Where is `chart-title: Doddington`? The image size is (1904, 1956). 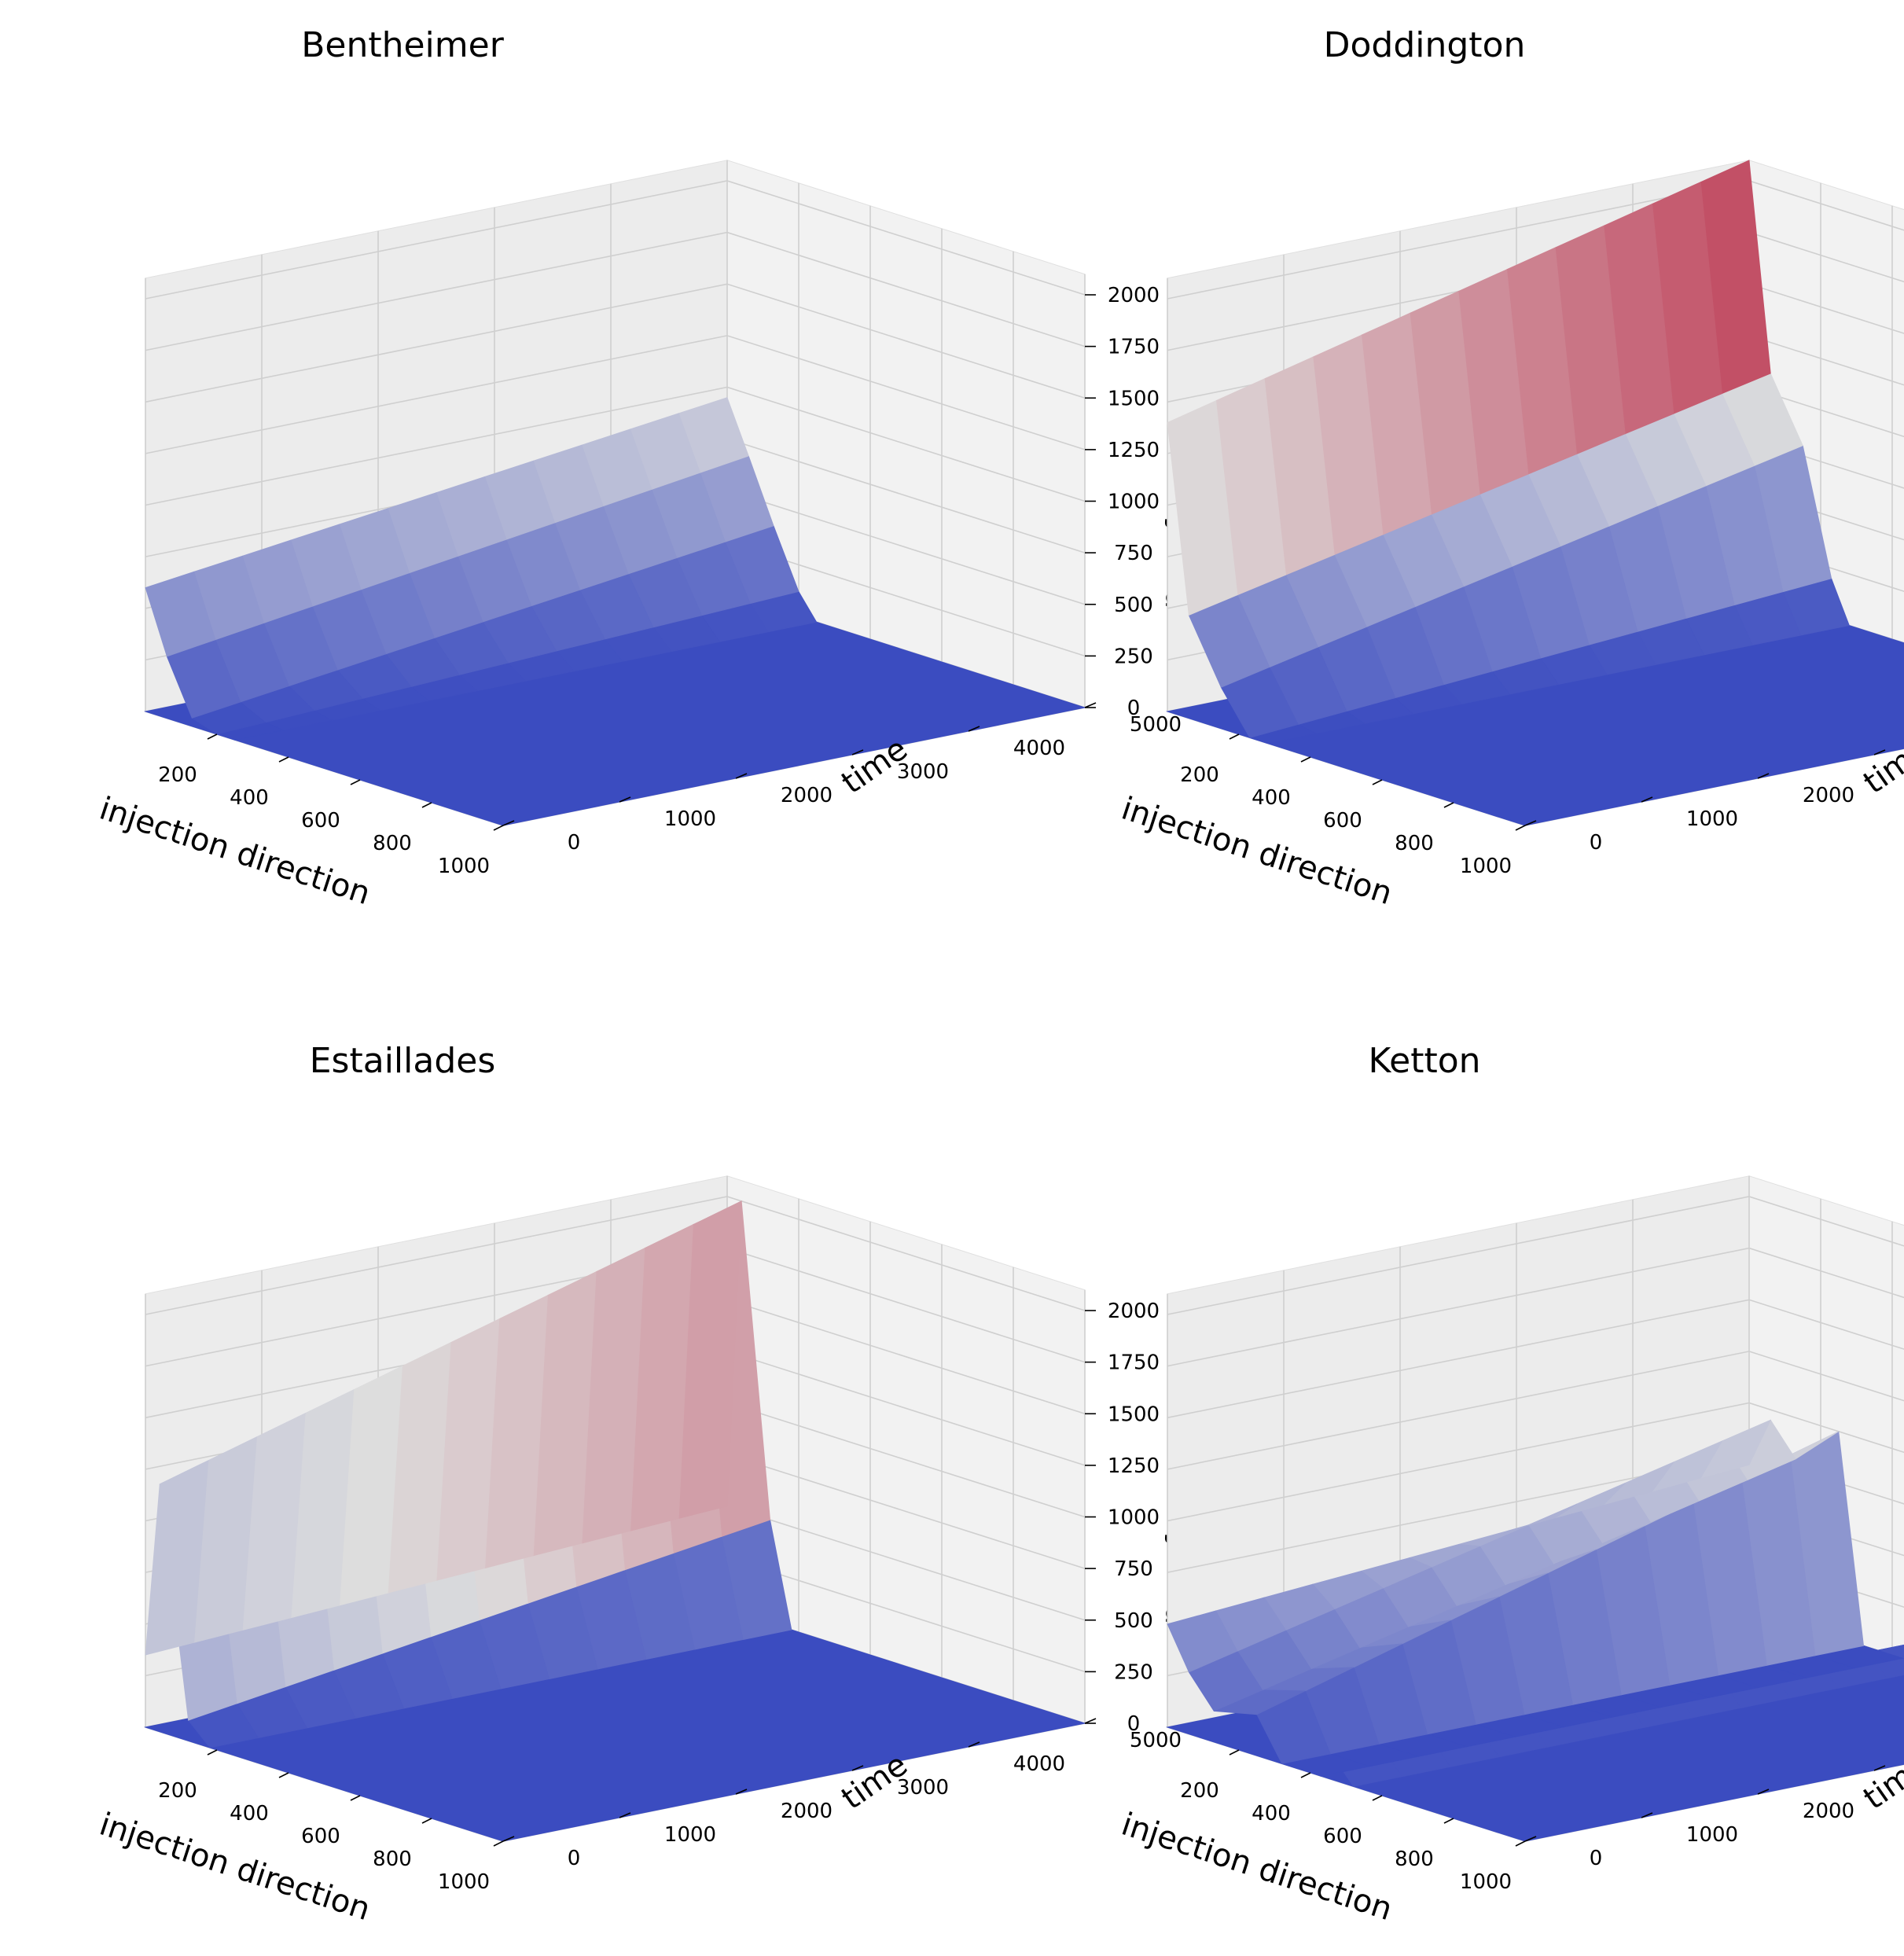
chart-title: Doddington is located at coordinates (1425, 45).